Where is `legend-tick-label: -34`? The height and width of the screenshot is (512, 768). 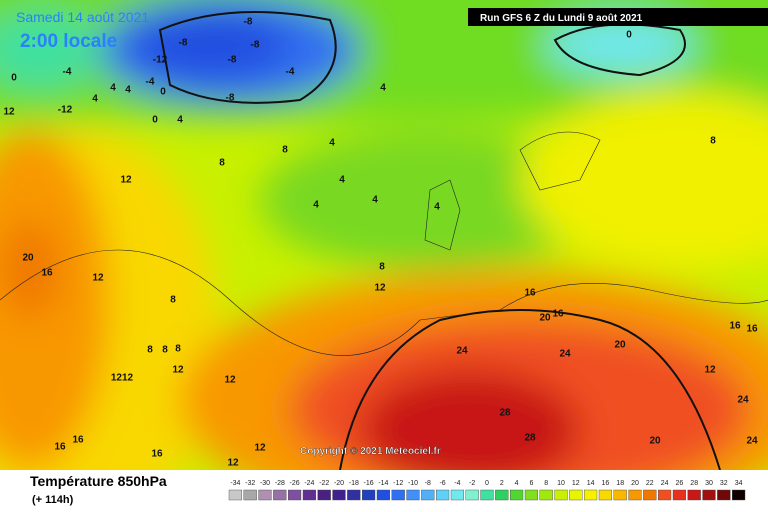 legend-tick-label: -34 is located at coordinates (235, 483).